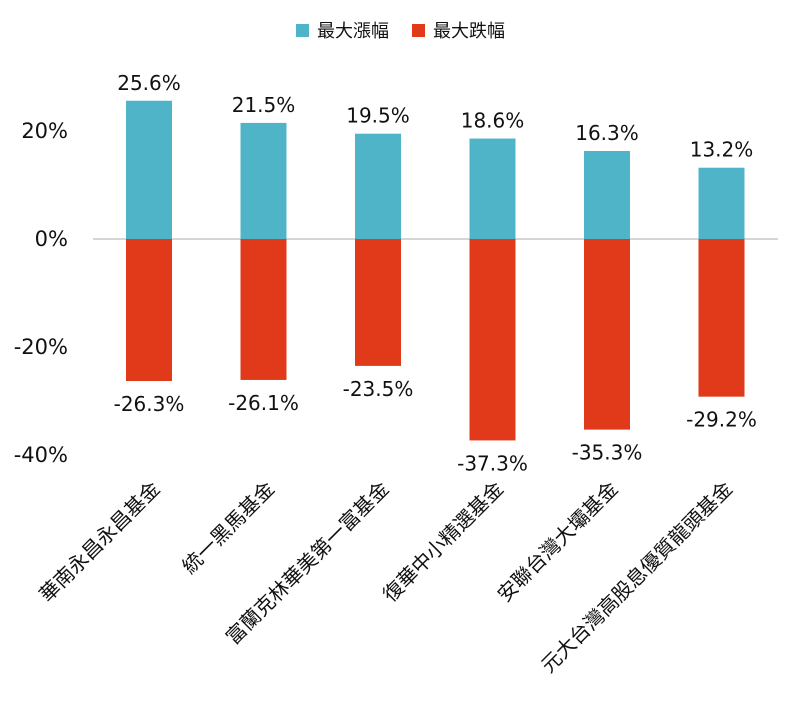 The width and height of the screenshot is (800, 716). I want to click on y-tick-label-3: -40%, so click(41, 455).